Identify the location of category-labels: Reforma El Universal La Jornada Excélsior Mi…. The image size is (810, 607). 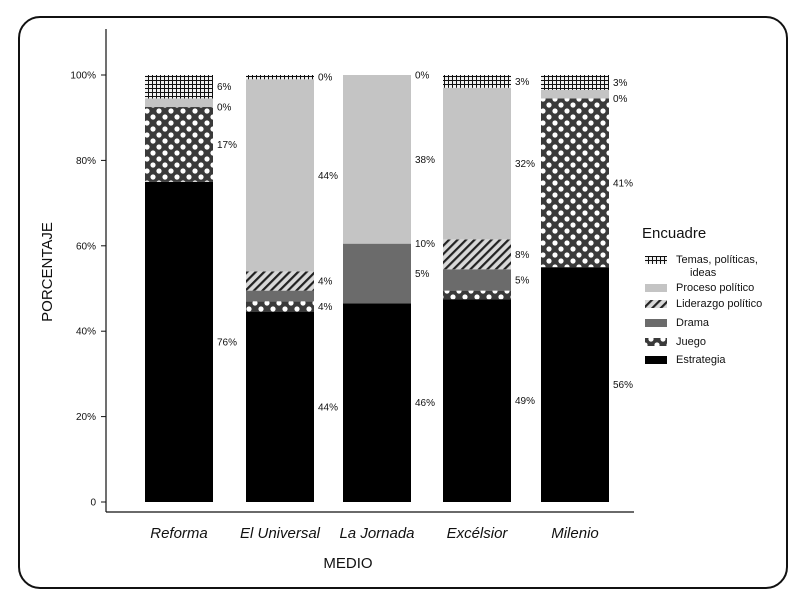
(374, 533).